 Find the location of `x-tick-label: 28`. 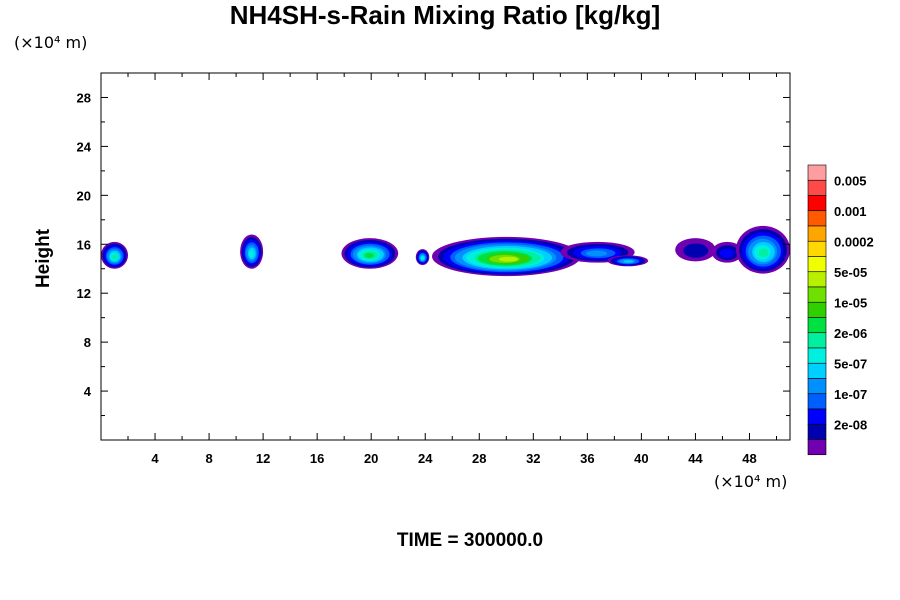

x-tick-label: 28 is located at coordinates (479, 458).